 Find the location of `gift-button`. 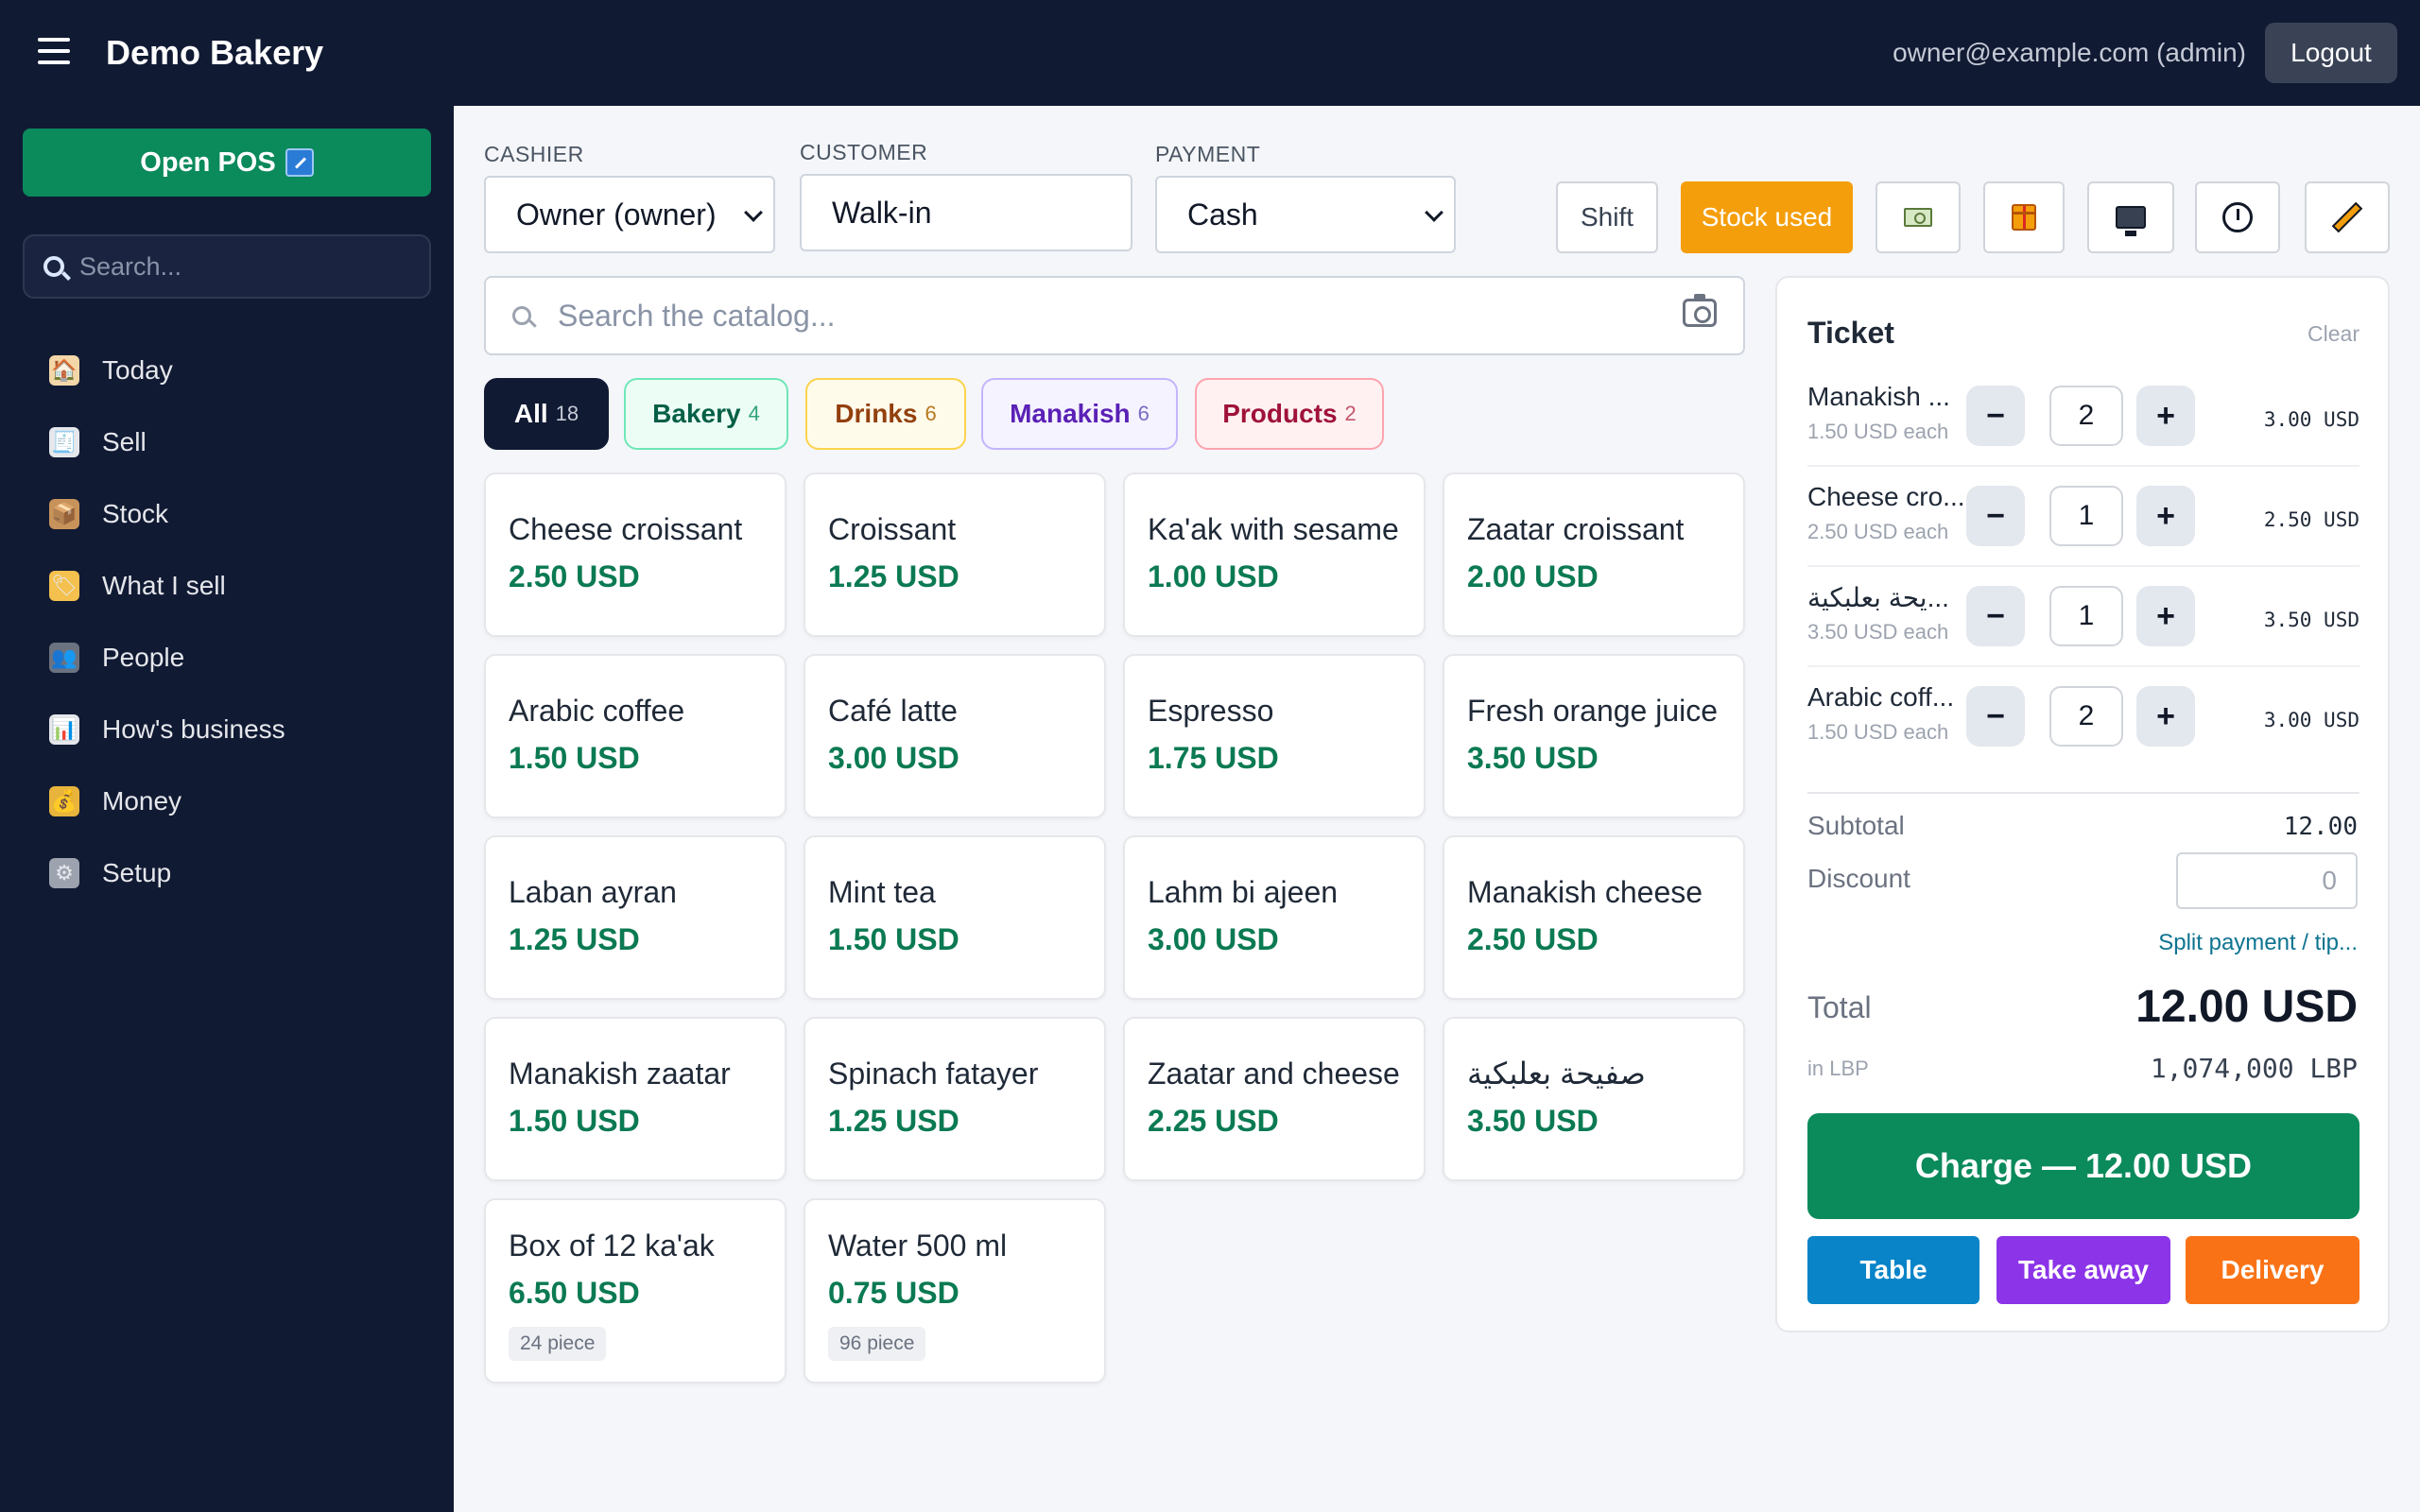

gift-button is located at coordinates (2024, 217).